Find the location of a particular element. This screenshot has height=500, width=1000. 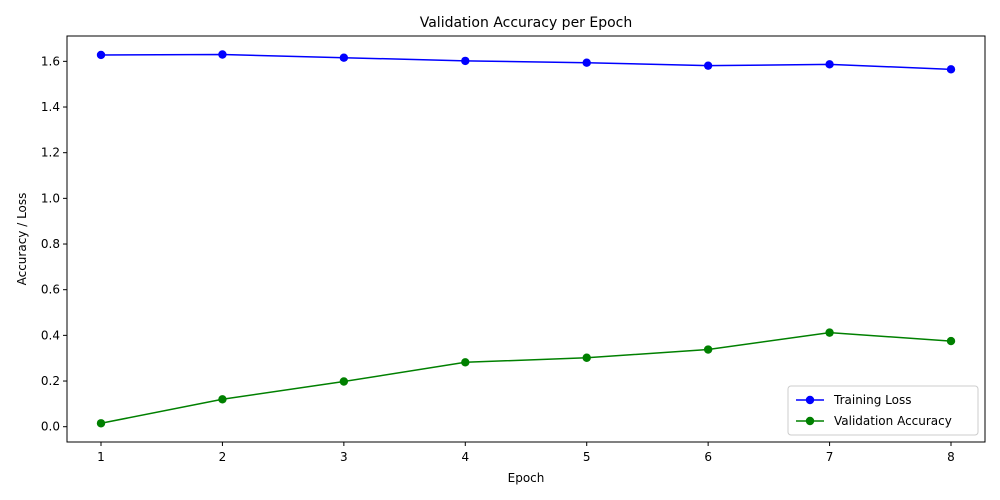

x-tick-label: 8 is located at coordinates (951, 457).